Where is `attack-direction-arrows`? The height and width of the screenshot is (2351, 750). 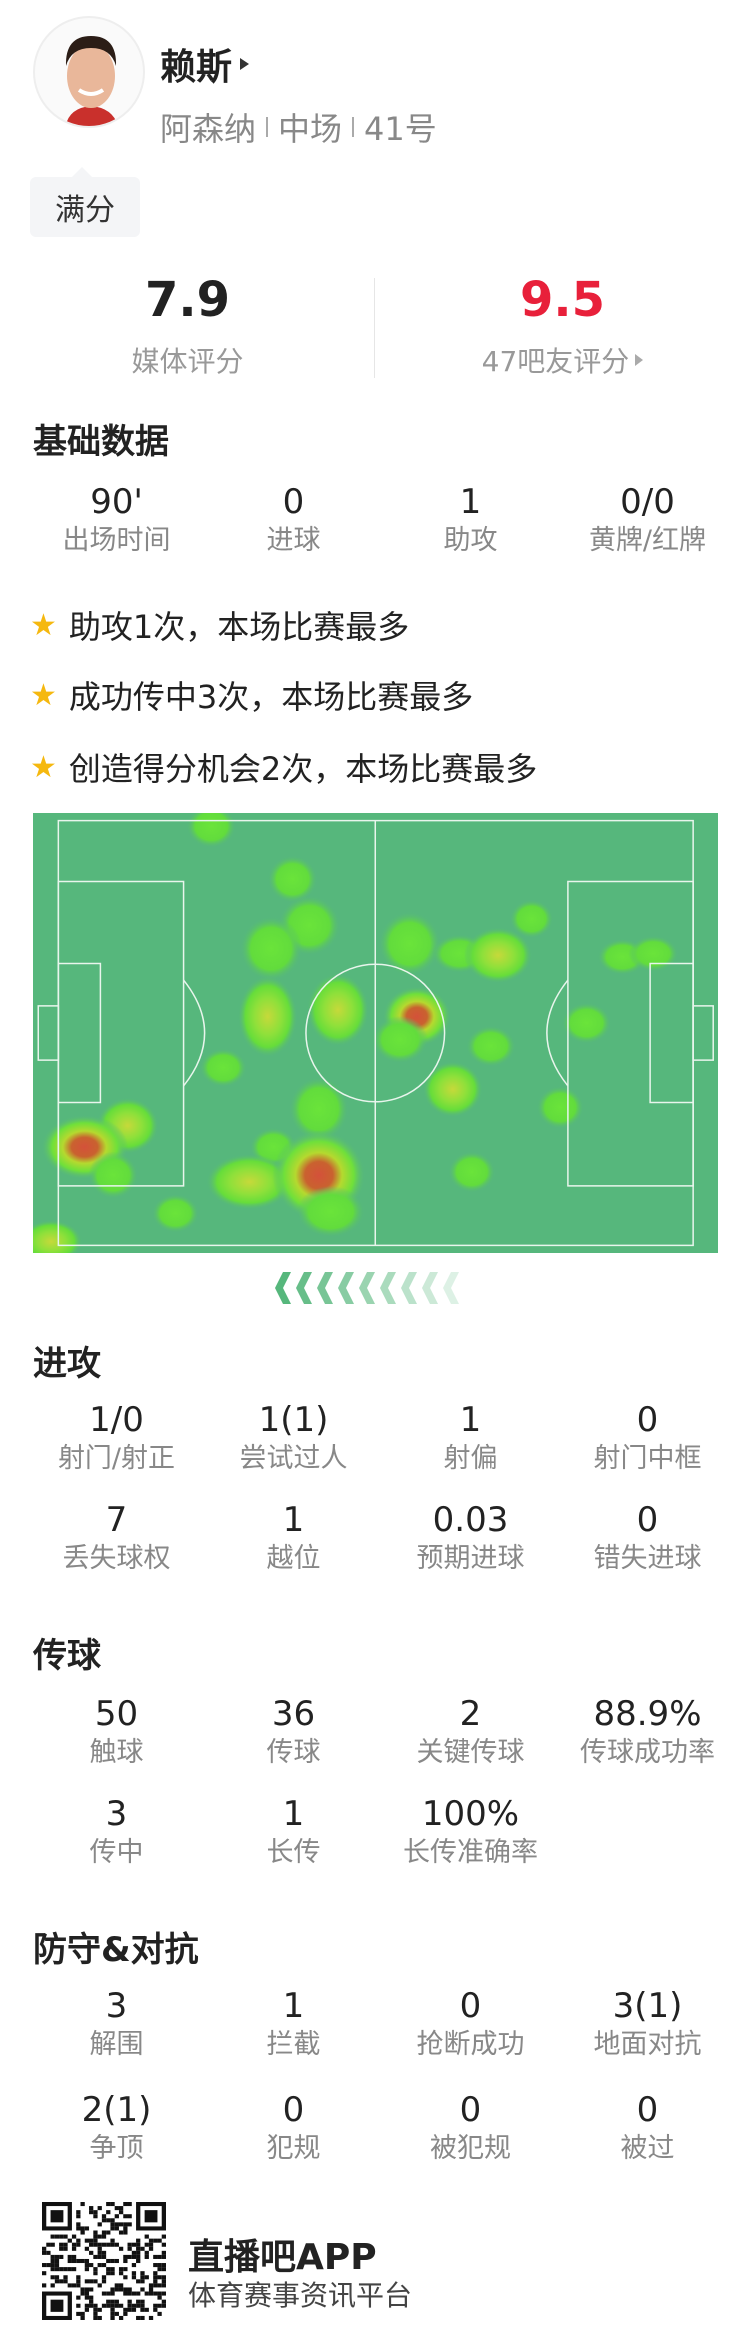
attack-direction-arrows is located at coordinates (375, 1288).